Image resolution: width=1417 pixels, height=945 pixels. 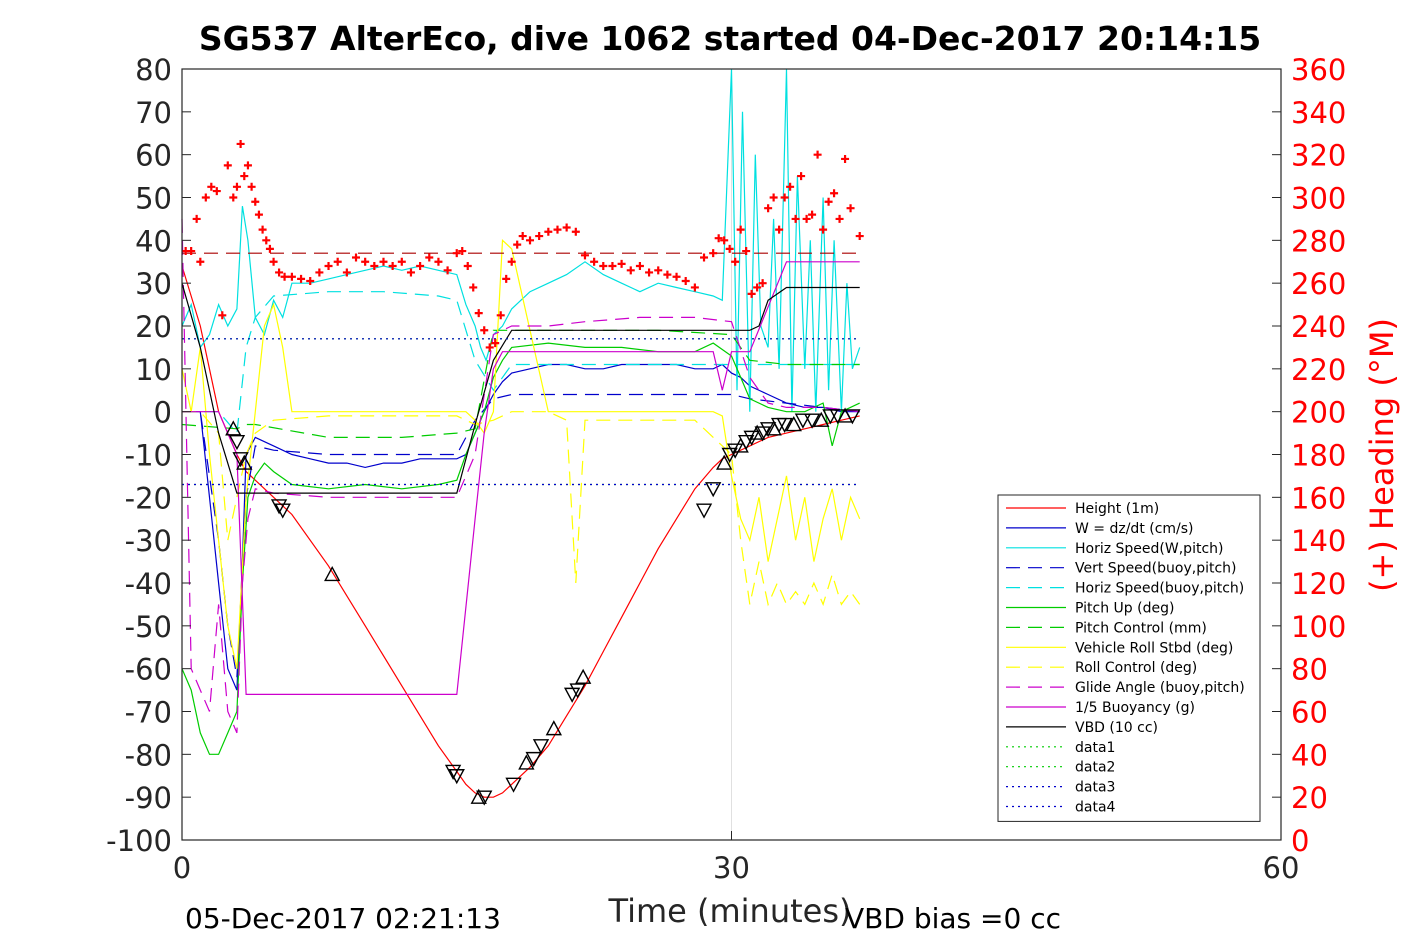 I want to click on legend-label: data4, so click(x=1095, y=808).